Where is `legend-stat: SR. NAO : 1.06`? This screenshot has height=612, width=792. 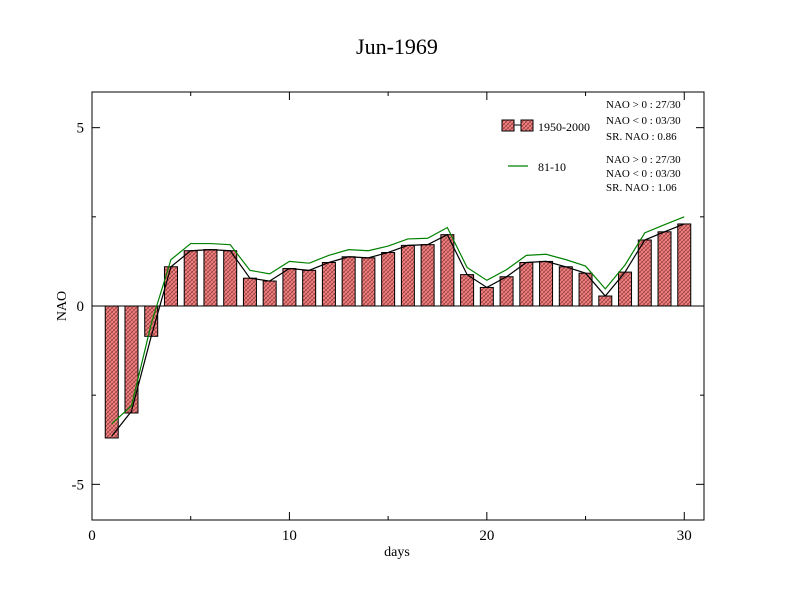 legend-stat: SR. NAO : 1.06 is located at coordinates (641, 188).